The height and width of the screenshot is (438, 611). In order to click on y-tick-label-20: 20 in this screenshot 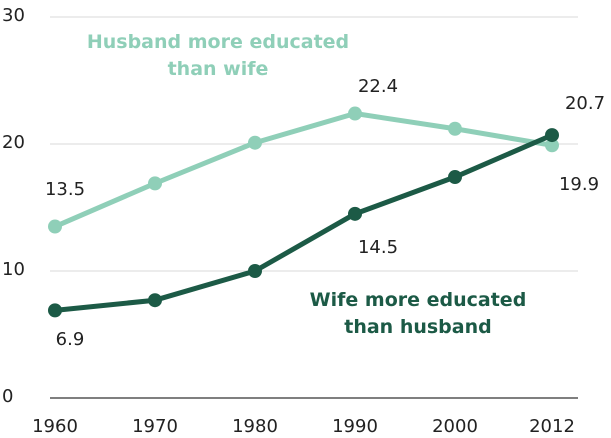, I will do `click(13, 142)`.